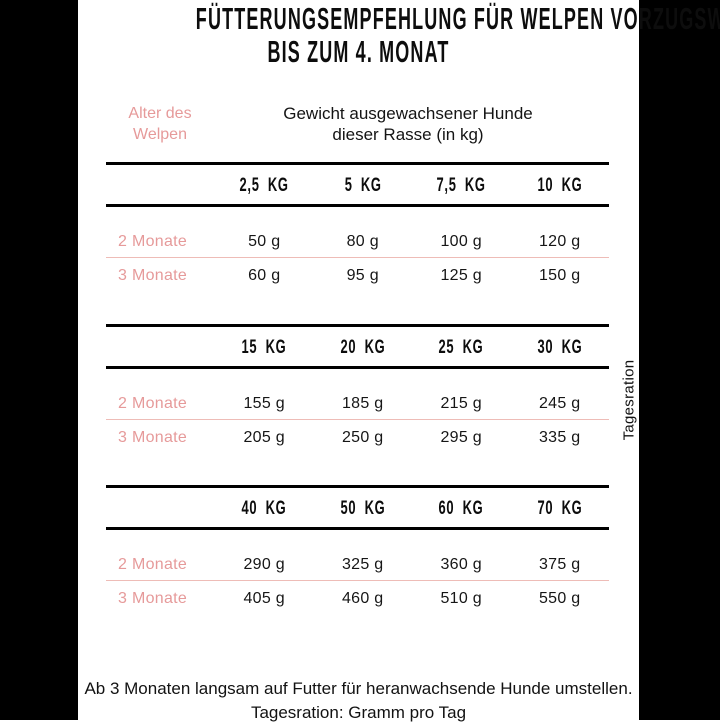  Describe the element at coordinates (560, 508) in the screenshot. I see `kg-header-cell: 70 KG` at that location.